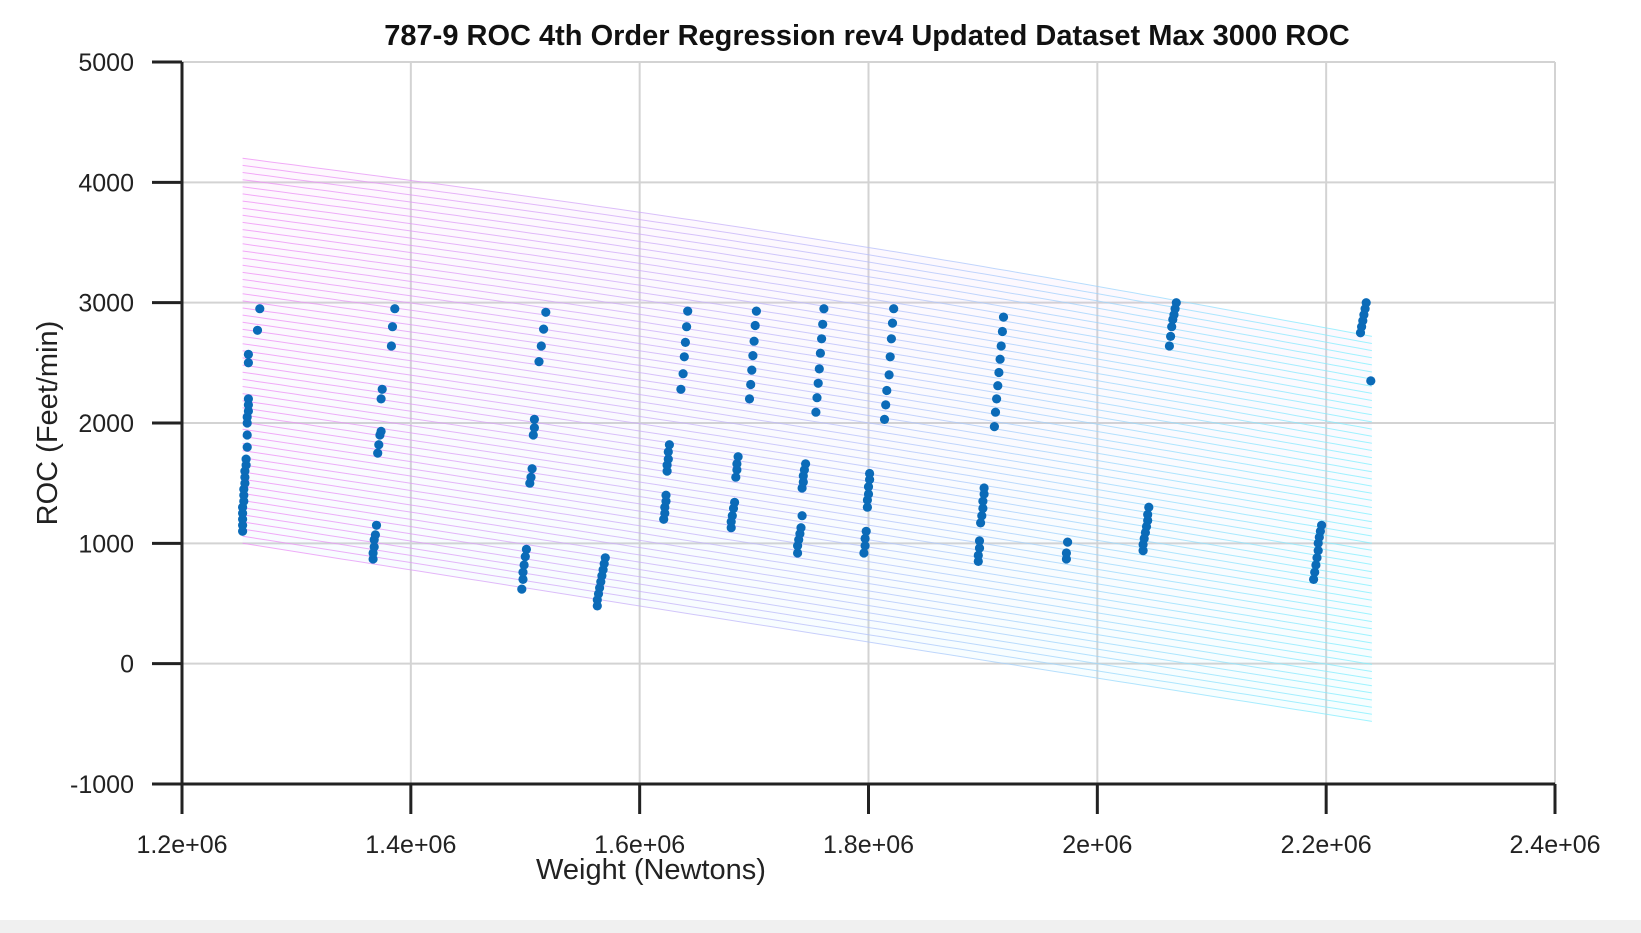 The image size is (1641, 933). I want to click on y-tick-label: 1000, so click(106, 544).